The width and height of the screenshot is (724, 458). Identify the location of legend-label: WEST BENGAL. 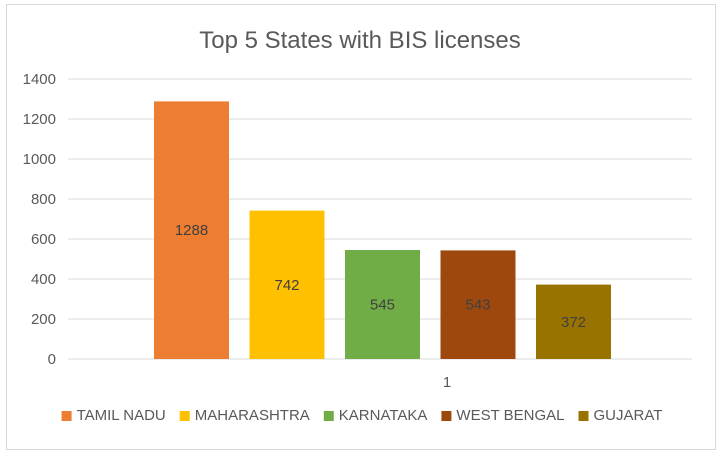
(510, 415).